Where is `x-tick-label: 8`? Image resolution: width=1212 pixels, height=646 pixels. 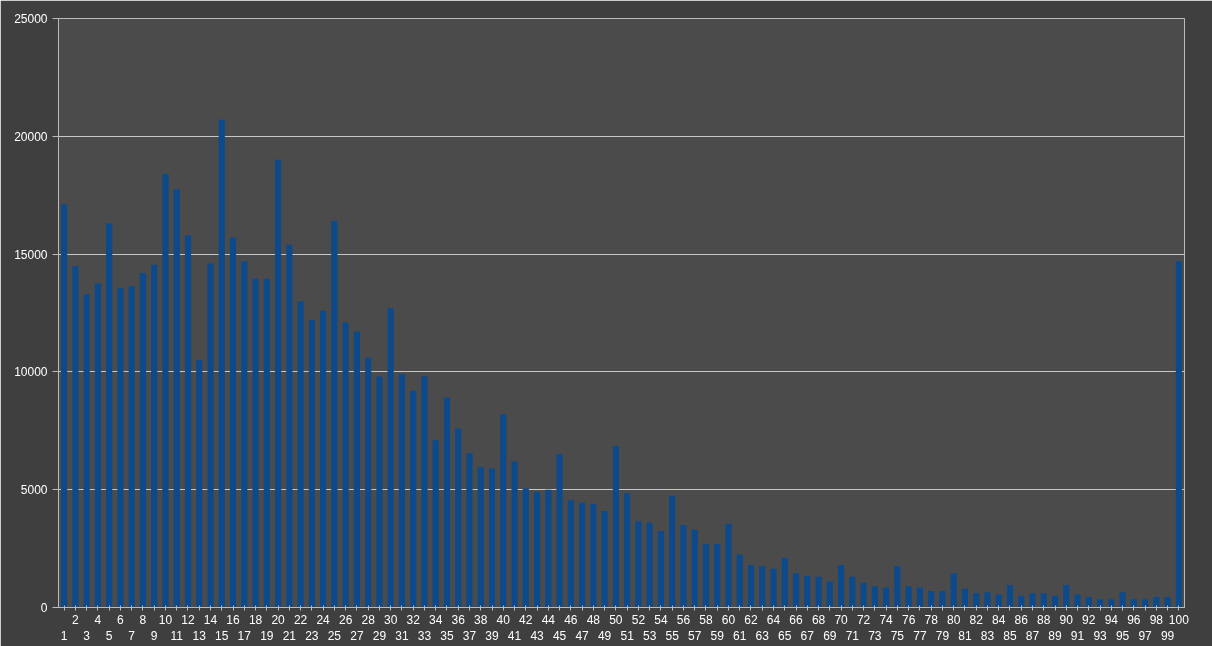
x-tick-label: 8 is located at coordinates (143, 619).